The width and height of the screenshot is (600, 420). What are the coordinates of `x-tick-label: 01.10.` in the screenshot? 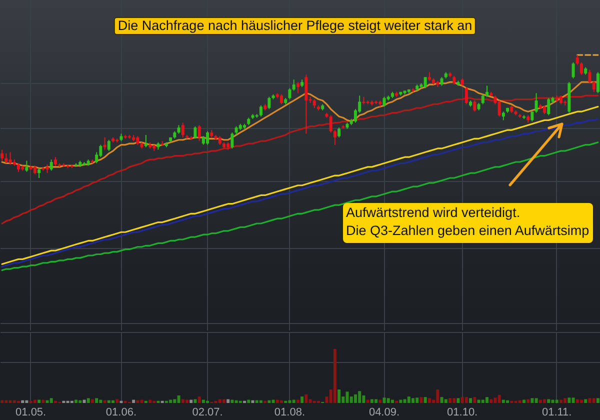 It's located at (462, 412).